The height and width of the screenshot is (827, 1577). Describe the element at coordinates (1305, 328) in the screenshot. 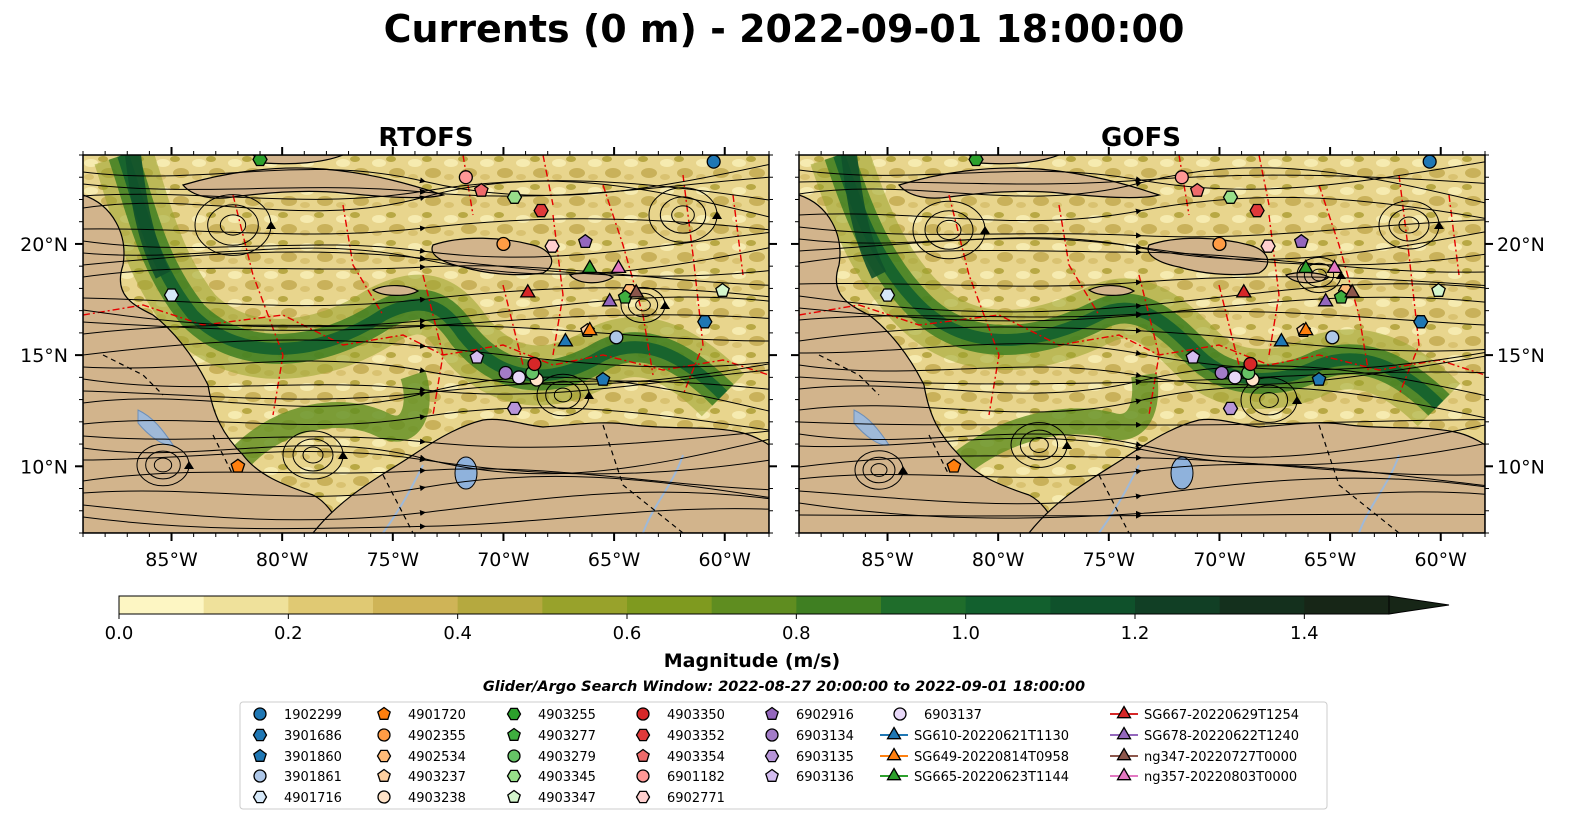

I see `platform-marker-SG649-20220814T0958` at that location.